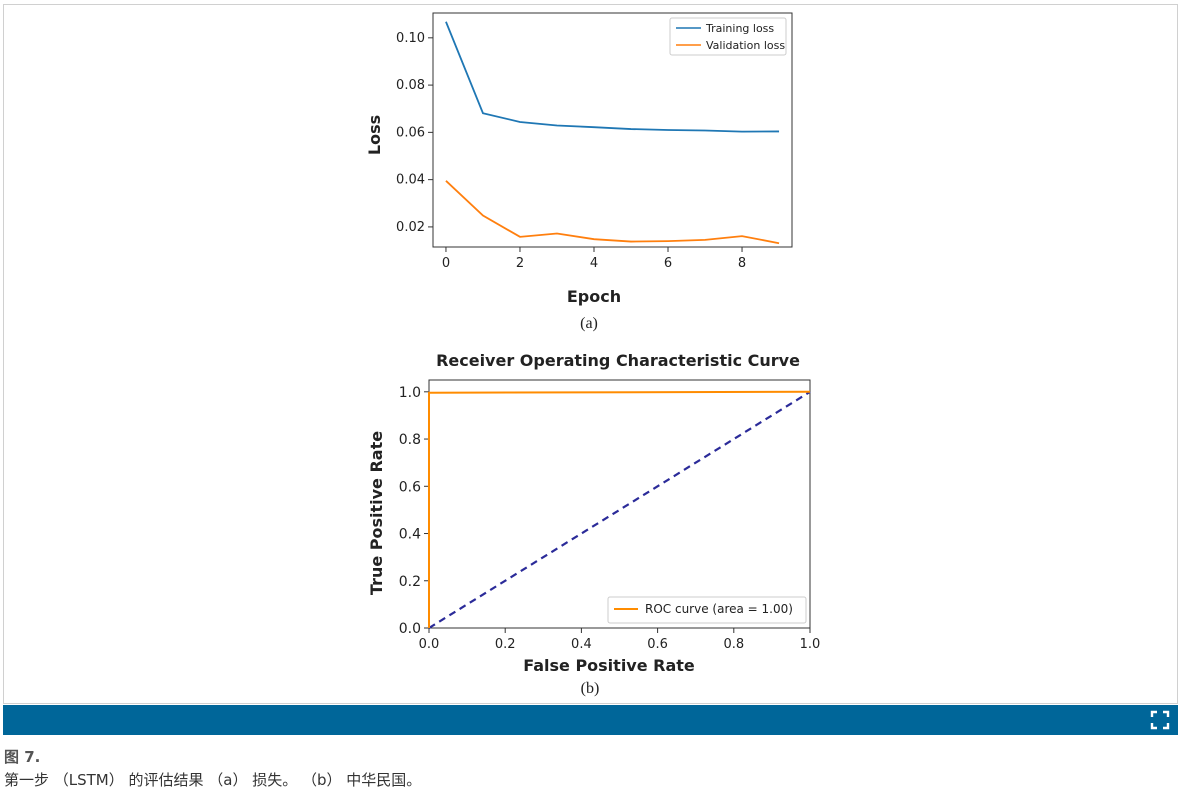 This screenshot has height=797, width=1182. What do you see at coordinates (374, 135) in the screenshot?
I see `loss-y-axis-label: Loss` at bounding box center [374, 135].